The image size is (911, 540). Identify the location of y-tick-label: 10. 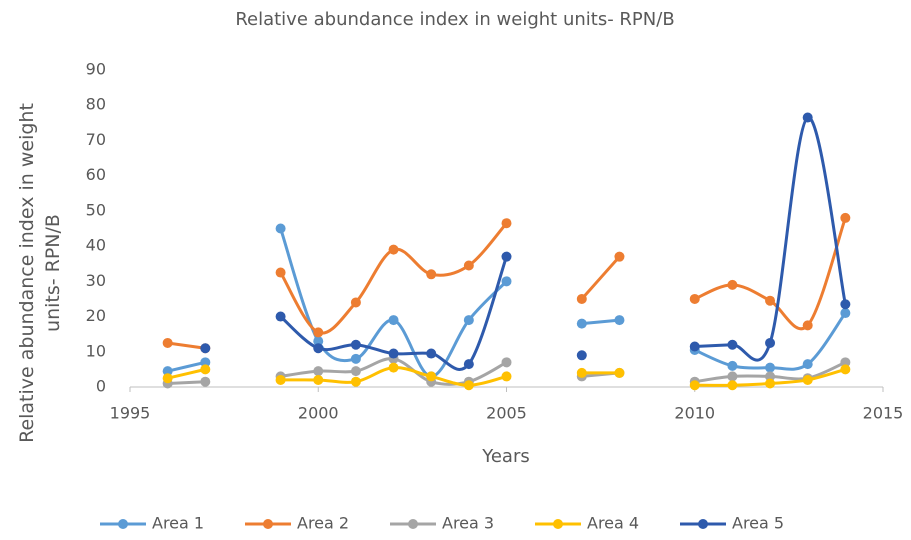
(96, 350).